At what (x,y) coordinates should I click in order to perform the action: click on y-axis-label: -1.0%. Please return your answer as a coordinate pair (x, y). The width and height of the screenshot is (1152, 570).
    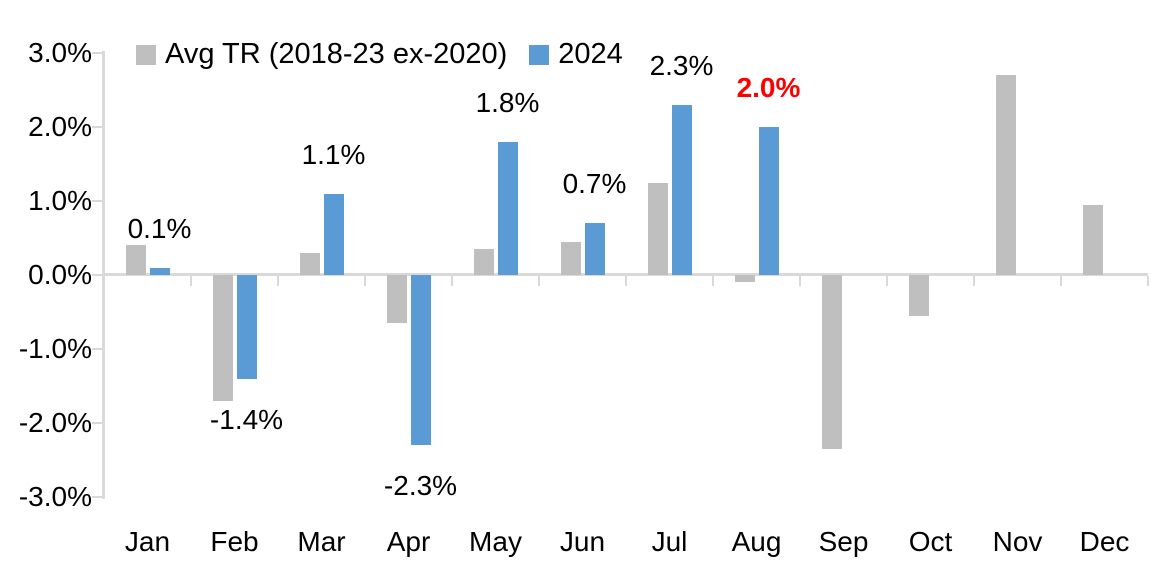
    Looking at the image, I should click on (55, 348).